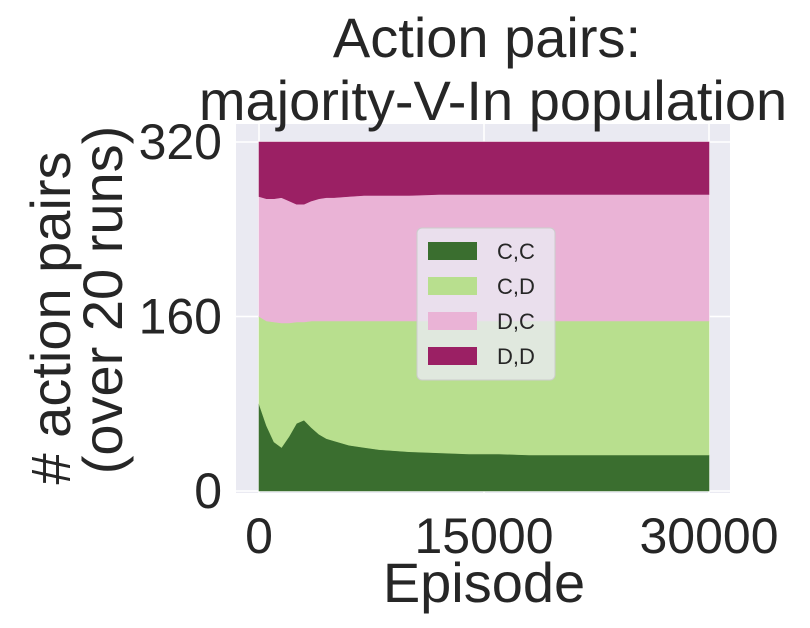 This screenshot has height=628, width=810. What do you see at coordinates (487, 37) in the screenshot?
I see `chart-title-line-1: Action pairs:` at bounding box center [487, 37].